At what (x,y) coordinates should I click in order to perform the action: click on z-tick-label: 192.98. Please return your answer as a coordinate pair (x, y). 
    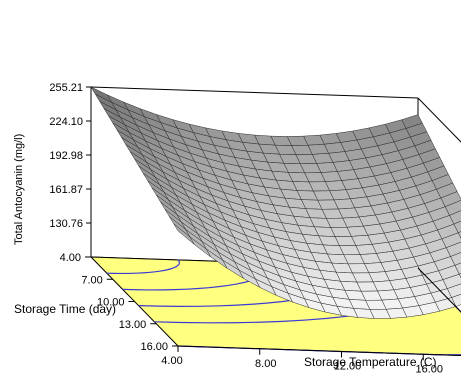
    Looking at the image, I should click on (66, 156).